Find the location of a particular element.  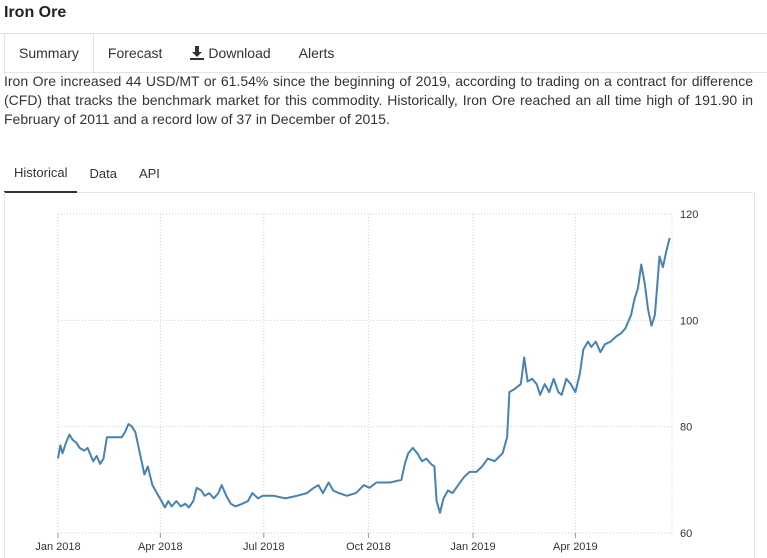

tab-forecast: Forecast is located at coordinates (135, 53).